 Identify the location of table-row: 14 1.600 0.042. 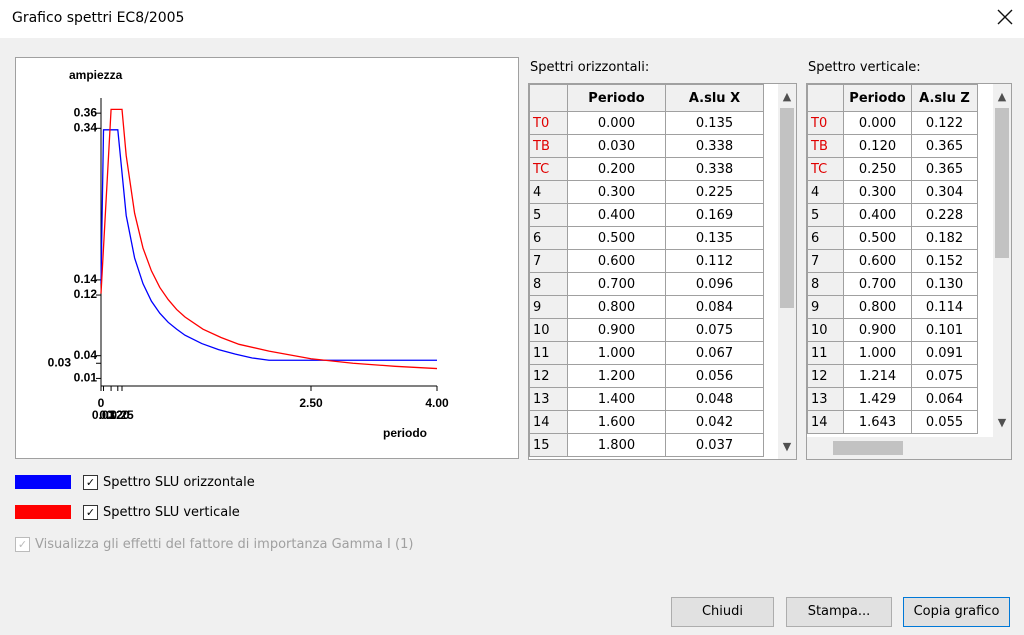
(646, 422).